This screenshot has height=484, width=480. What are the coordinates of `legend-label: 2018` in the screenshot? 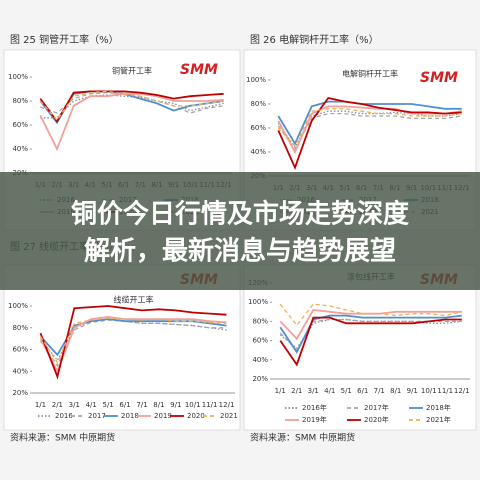 It's located at (130, 416).